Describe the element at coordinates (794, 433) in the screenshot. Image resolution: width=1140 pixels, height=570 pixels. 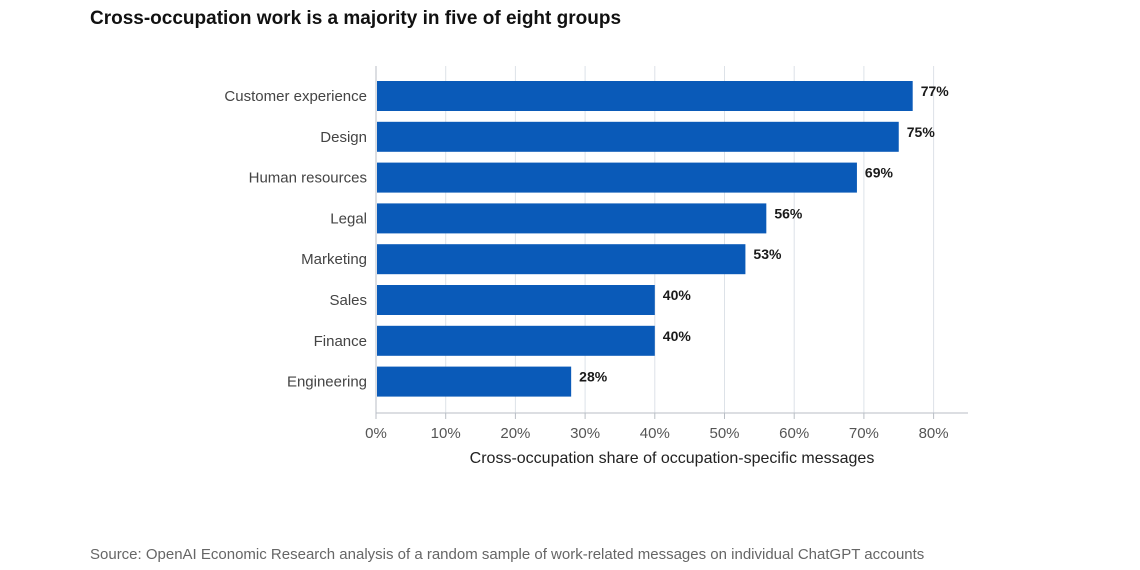
I see `x-tick-label: 60%` at that location.